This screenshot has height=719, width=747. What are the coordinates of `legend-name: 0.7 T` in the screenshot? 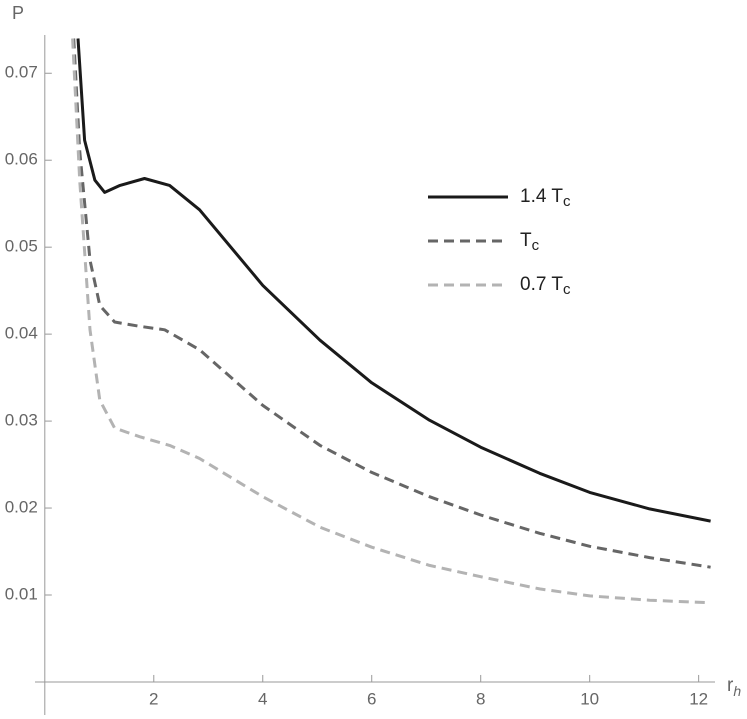 It's located at (541, 284).